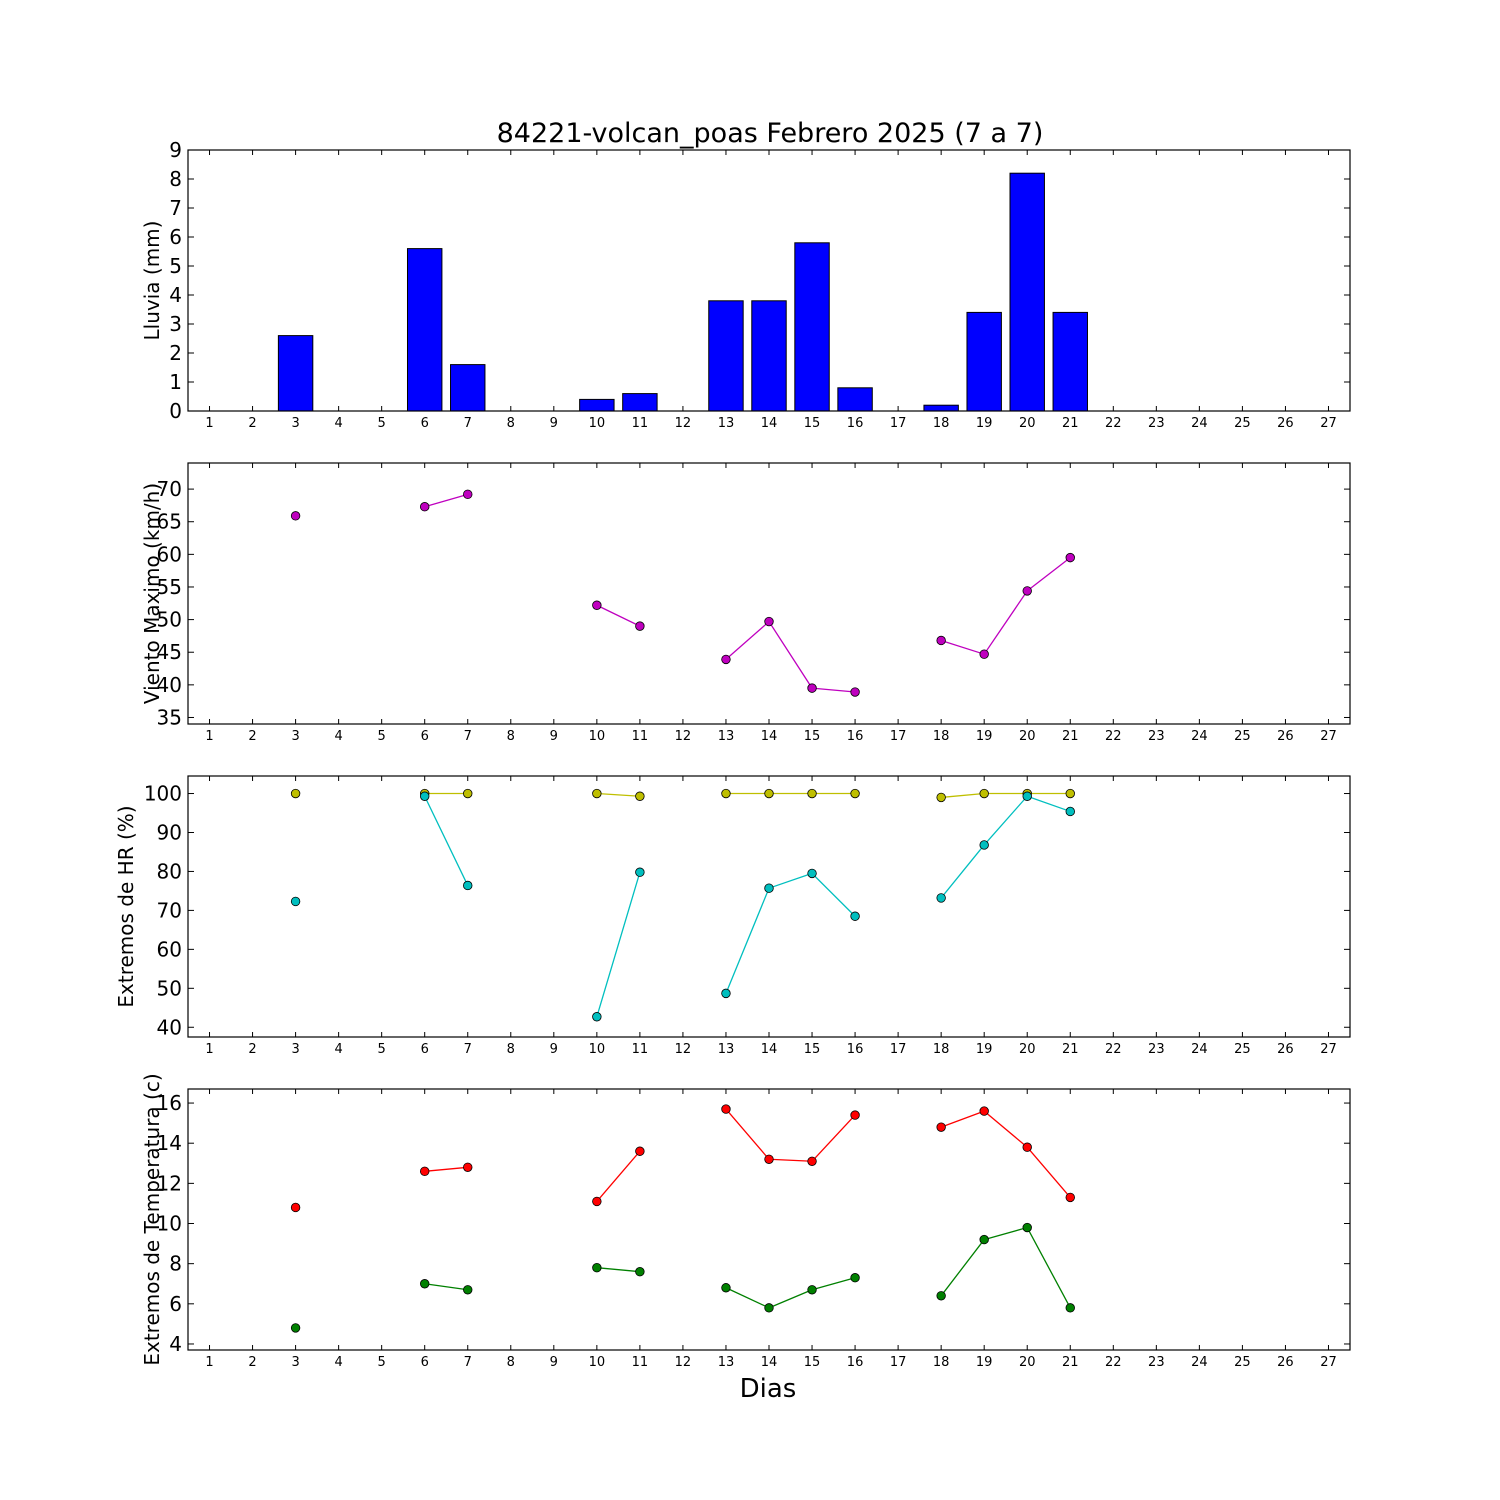  What do you see at coordinates (1328, 1049) in the screenshot?
I see `x-tick-label: 27` at bounding box center [1328, 1049].